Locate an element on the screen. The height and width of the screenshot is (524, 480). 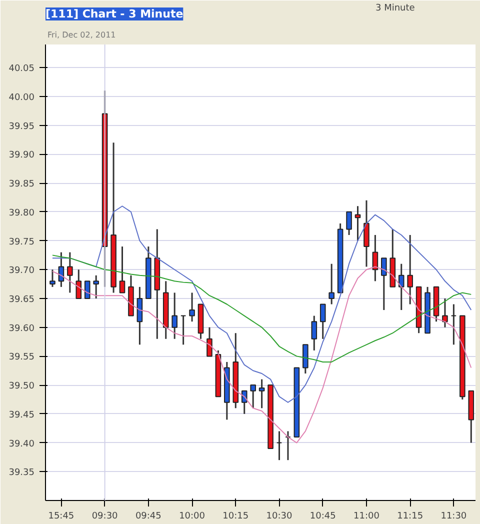
y-tick-label: 39.95 is located at coordinates (21, 127).